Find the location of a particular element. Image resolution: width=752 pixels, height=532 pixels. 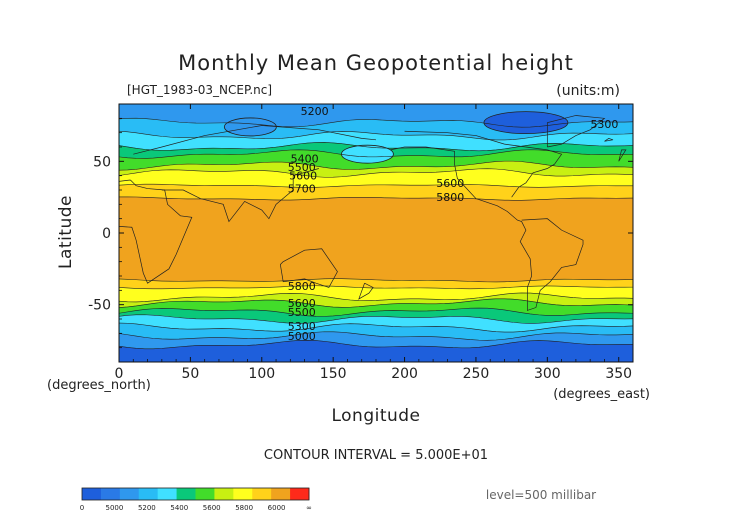

x-tick-label: 50 is located at coordinates (190, 374).